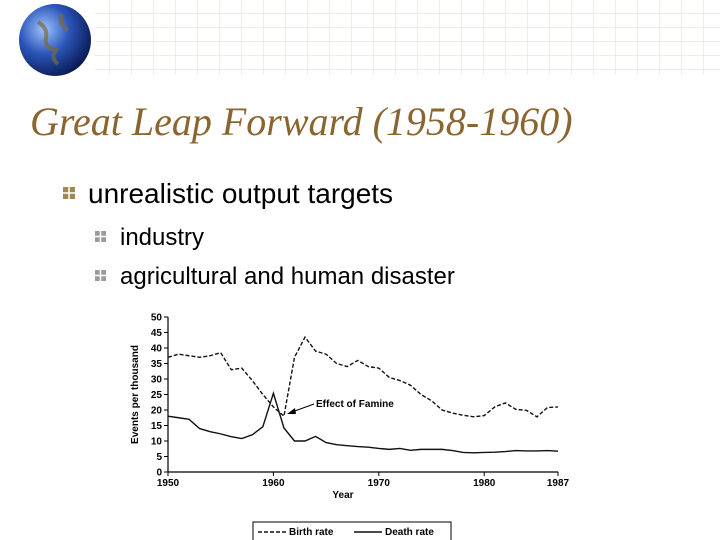 Image resolution: width=720 pixels, height=540 pixels. What do you see at coordinates (303, 408) in the screenshot?
I see `annotation-arrow` at bounding box center [303, 408].